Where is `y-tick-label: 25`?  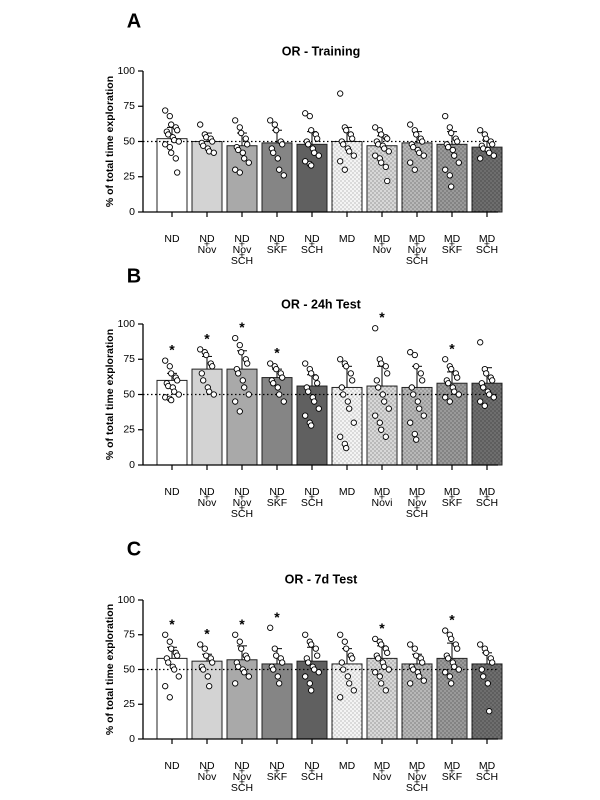 y-tick-label: 25 is located at coordinates (129, 430).